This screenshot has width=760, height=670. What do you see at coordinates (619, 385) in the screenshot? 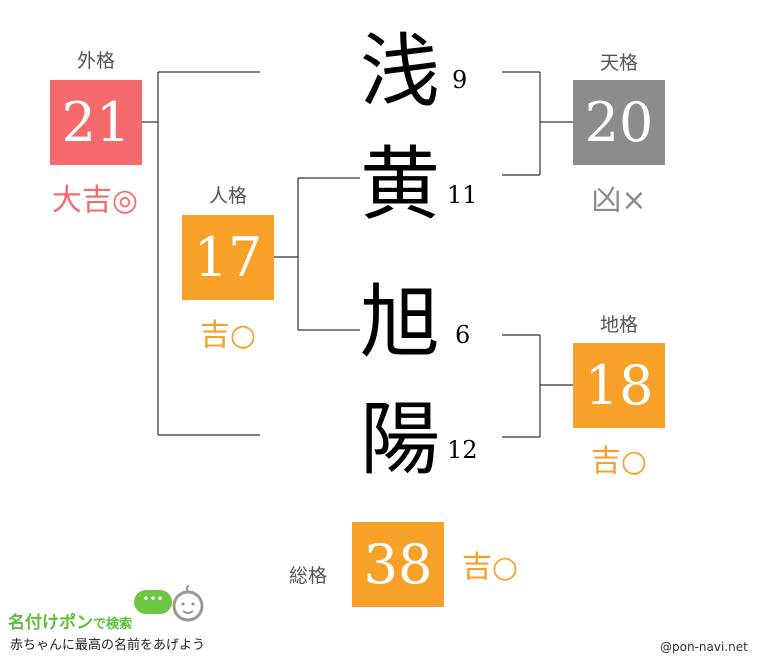
I see `chikaku-value: 18` at bounding box center [619, 385].